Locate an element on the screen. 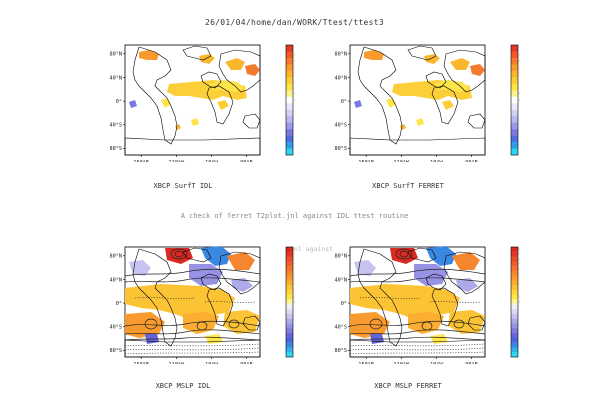 The width and height of the screenshot is (589, 416). field-layer is located at coordinates (192, 300).